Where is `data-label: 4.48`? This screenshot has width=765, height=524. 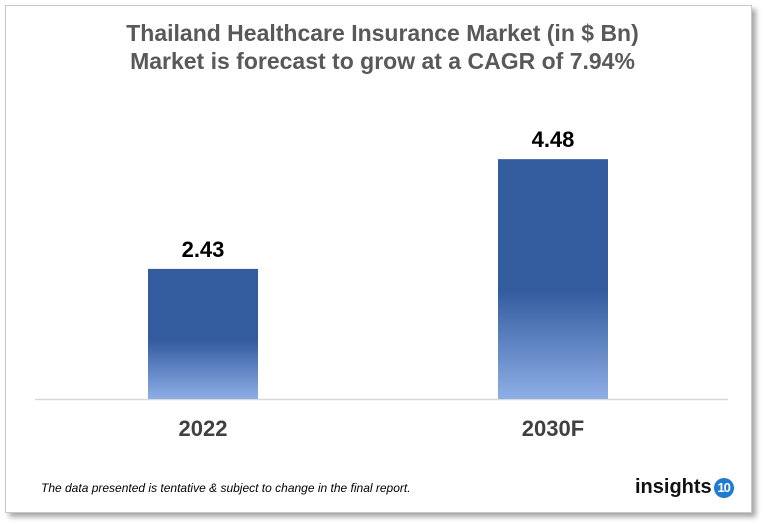
data-label: 4.48 is located at coordinates (553, 139).